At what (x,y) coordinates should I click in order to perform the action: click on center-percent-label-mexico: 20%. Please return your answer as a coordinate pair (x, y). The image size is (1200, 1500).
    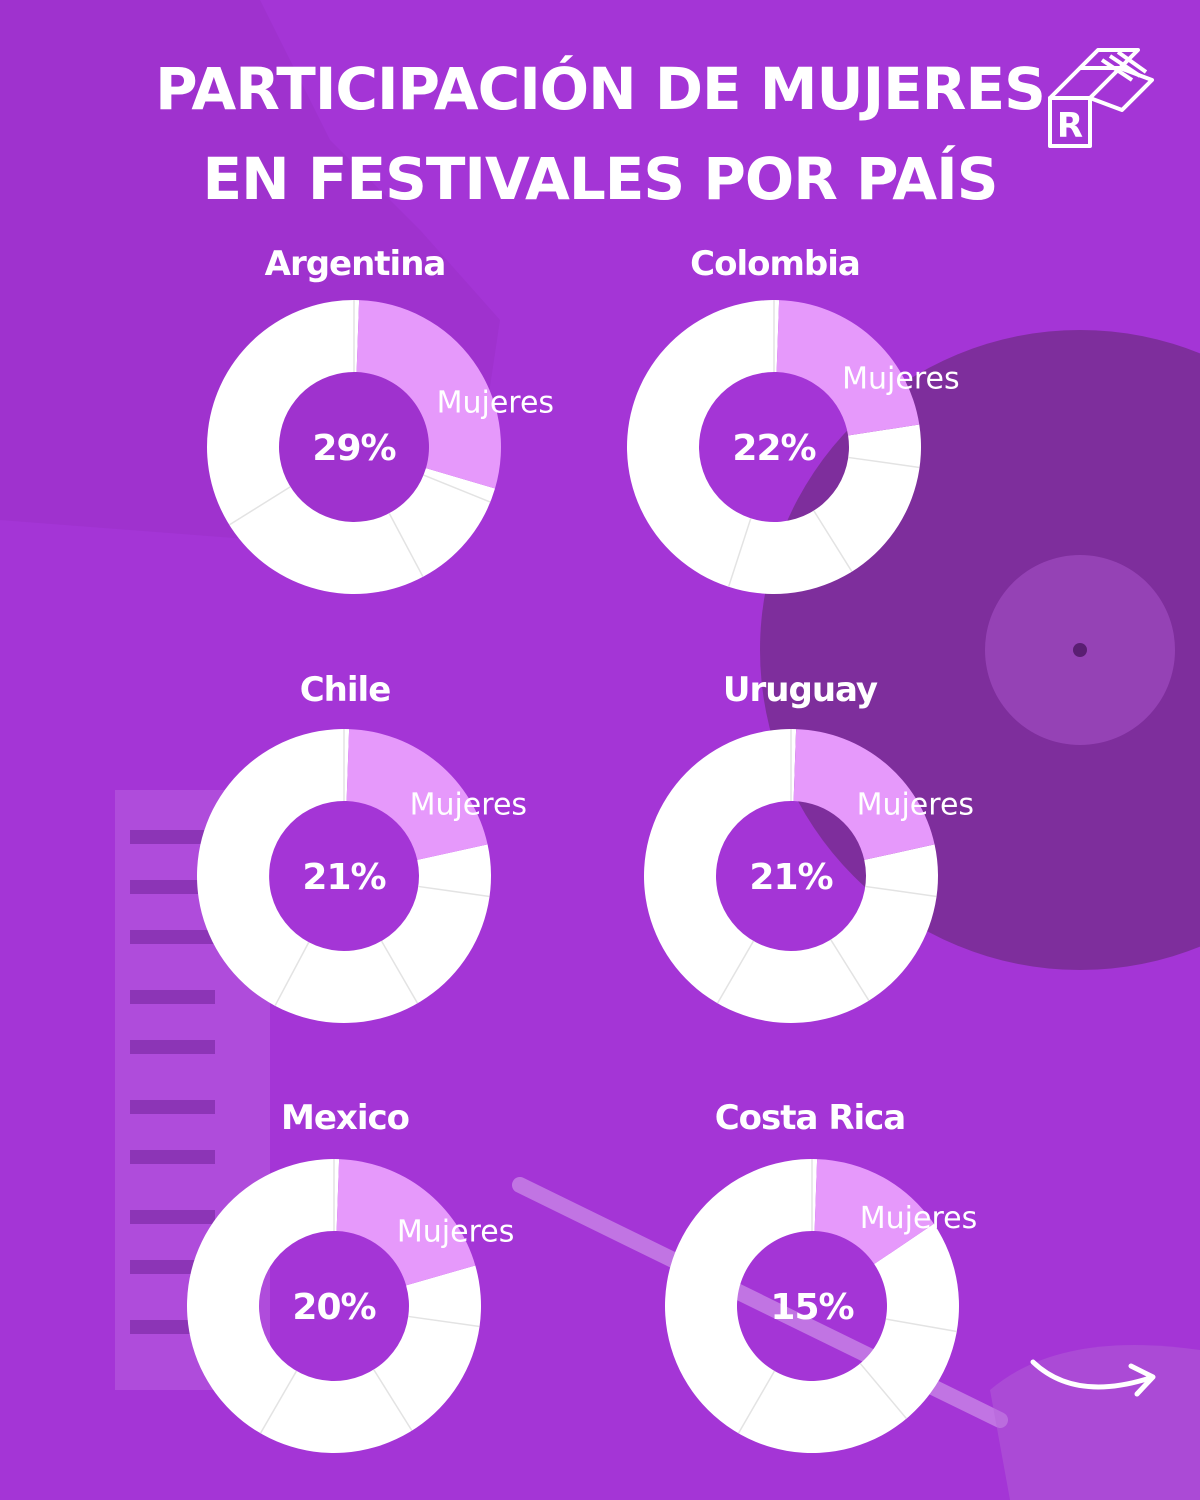
    Looking at the image, I should click on (333, 1307).